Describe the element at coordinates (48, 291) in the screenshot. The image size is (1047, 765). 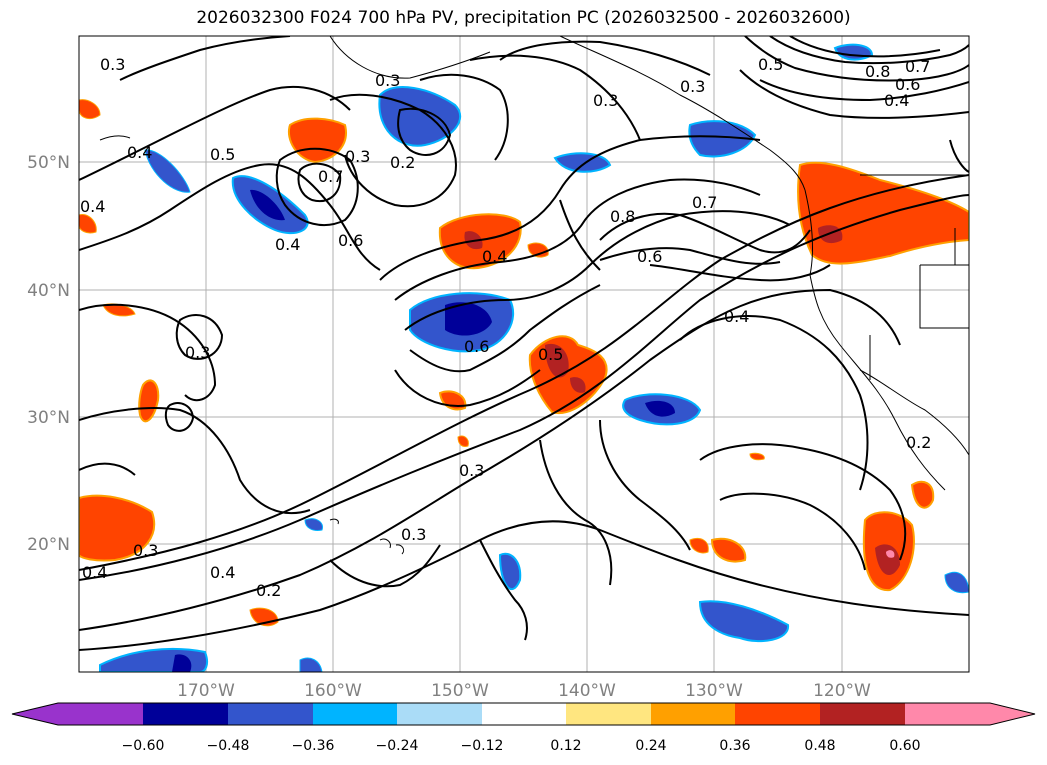
I see `lat-label: 40°N` at that location.